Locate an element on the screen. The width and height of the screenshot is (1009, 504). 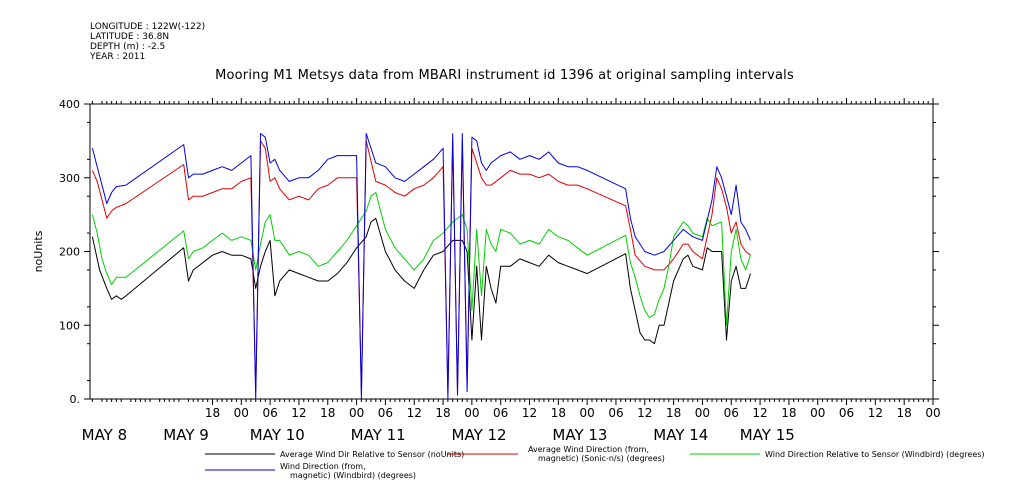
x-day-label: MAY 13 is located at coordinates (579, 435).